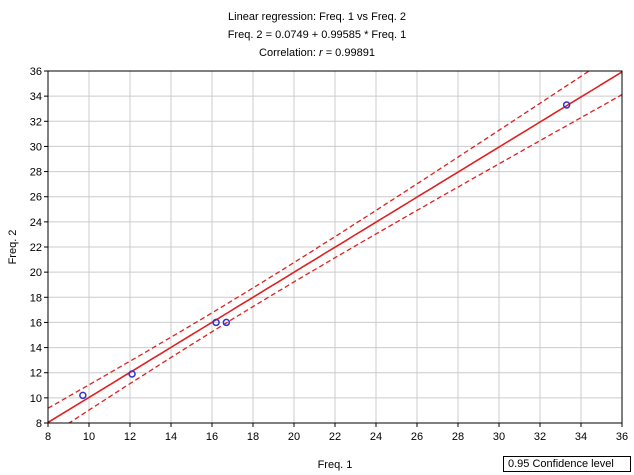 Image resolution: width=634 pixels, height=475 pixels. I want to click on x-tick-label: 32, so click(540, 437).